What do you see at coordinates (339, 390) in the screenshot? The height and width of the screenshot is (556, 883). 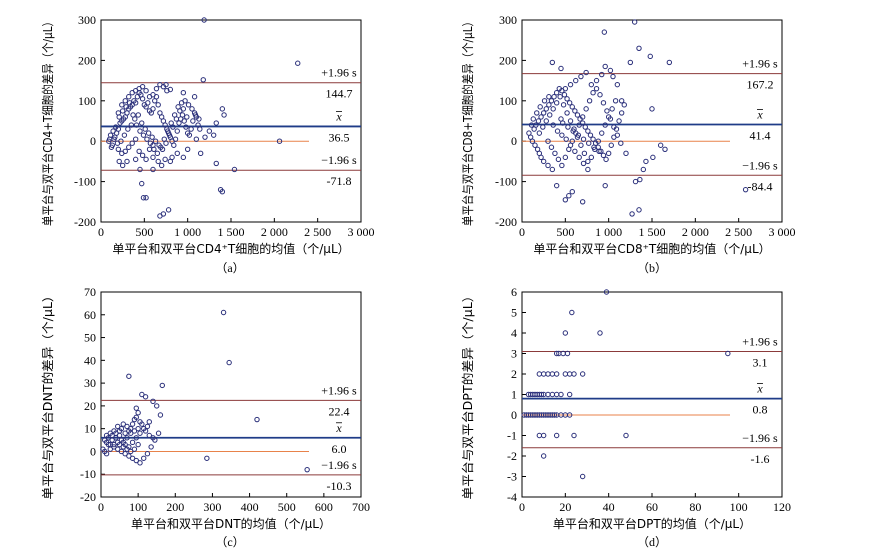 I see `upper-limit-name: +1.96 s` at bounding box center [339, 390].